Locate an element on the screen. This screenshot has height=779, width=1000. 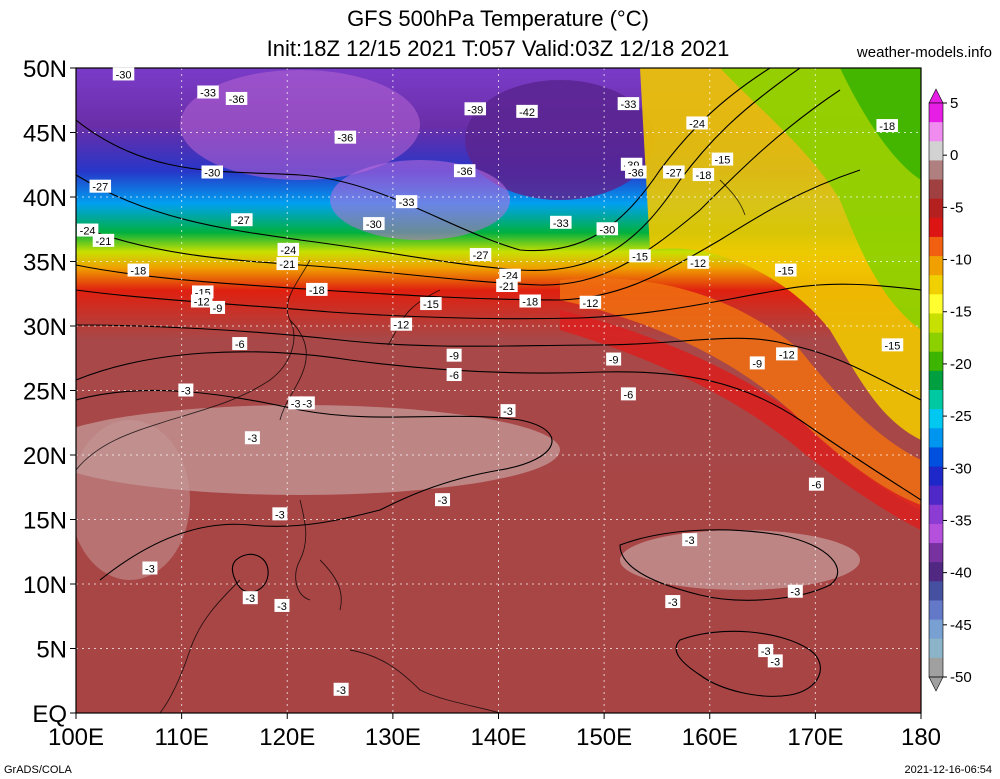
lon-tick-label: 150E is located at coordinates (604, 737).